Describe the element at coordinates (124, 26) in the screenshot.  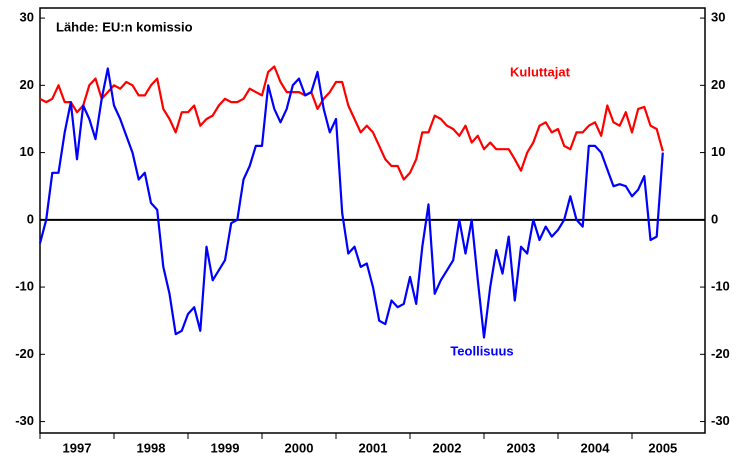
I see `source-note: Lähde: EU:n komissio` at that location.